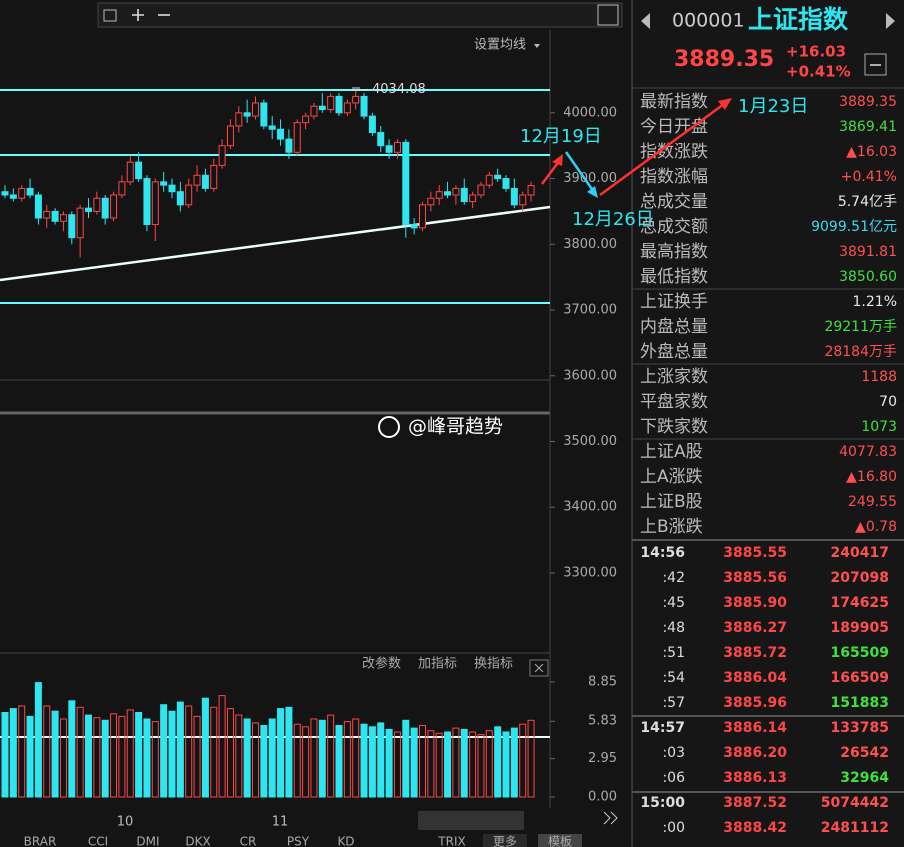  What do you see at coordinates (298, 841) in the screenshot?
I see `indicator-tab: PSY` at bounding box center [298, 841].